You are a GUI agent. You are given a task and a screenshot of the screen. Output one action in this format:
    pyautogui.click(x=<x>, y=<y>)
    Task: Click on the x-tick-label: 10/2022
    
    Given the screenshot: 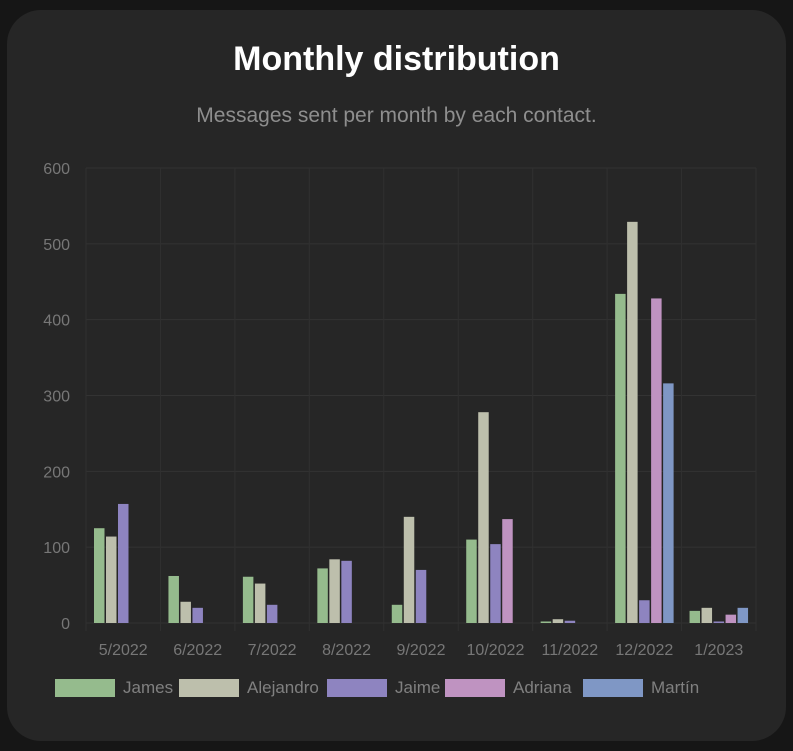 What is the action you would take?
    pyautogui.click(x=496, y=650)
    